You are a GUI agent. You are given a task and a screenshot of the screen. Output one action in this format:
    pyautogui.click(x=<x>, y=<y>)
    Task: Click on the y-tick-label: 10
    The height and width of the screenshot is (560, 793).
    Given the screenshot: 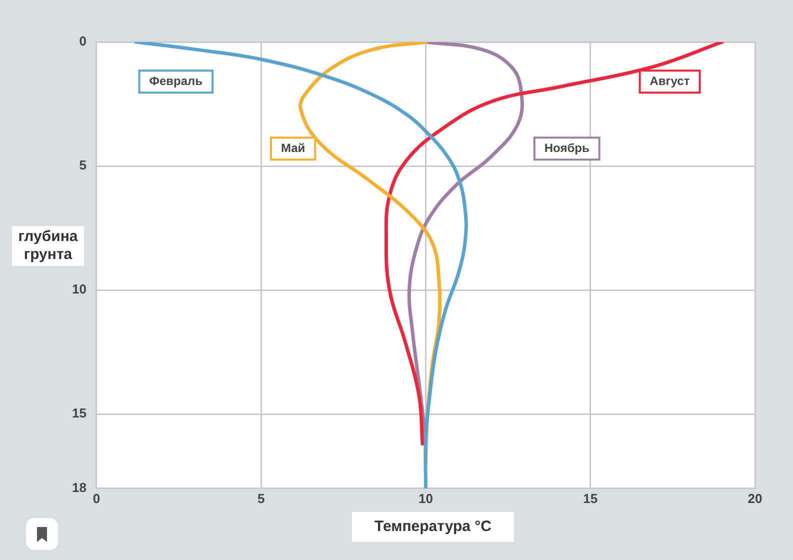 What is the action you would take?
    pyautogui.click(x=79, y=289)
    